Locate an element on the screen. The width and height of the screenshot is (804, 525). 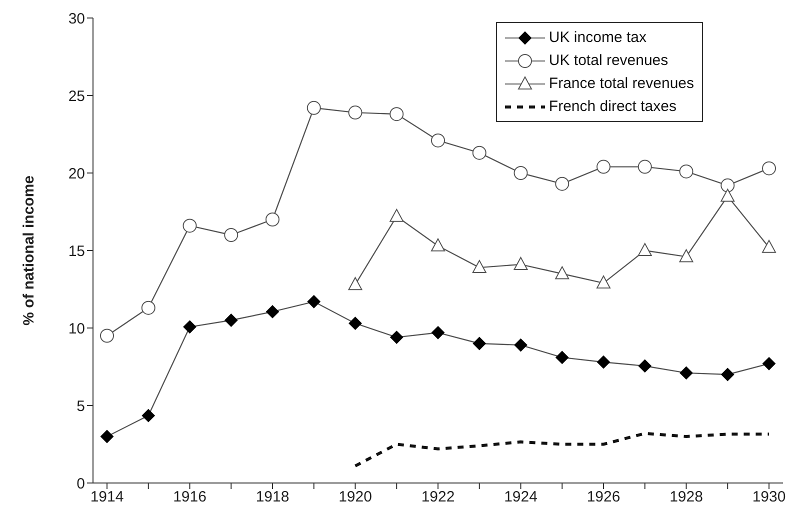
y-tick-label: 15 is located at coordinates (76, 251).